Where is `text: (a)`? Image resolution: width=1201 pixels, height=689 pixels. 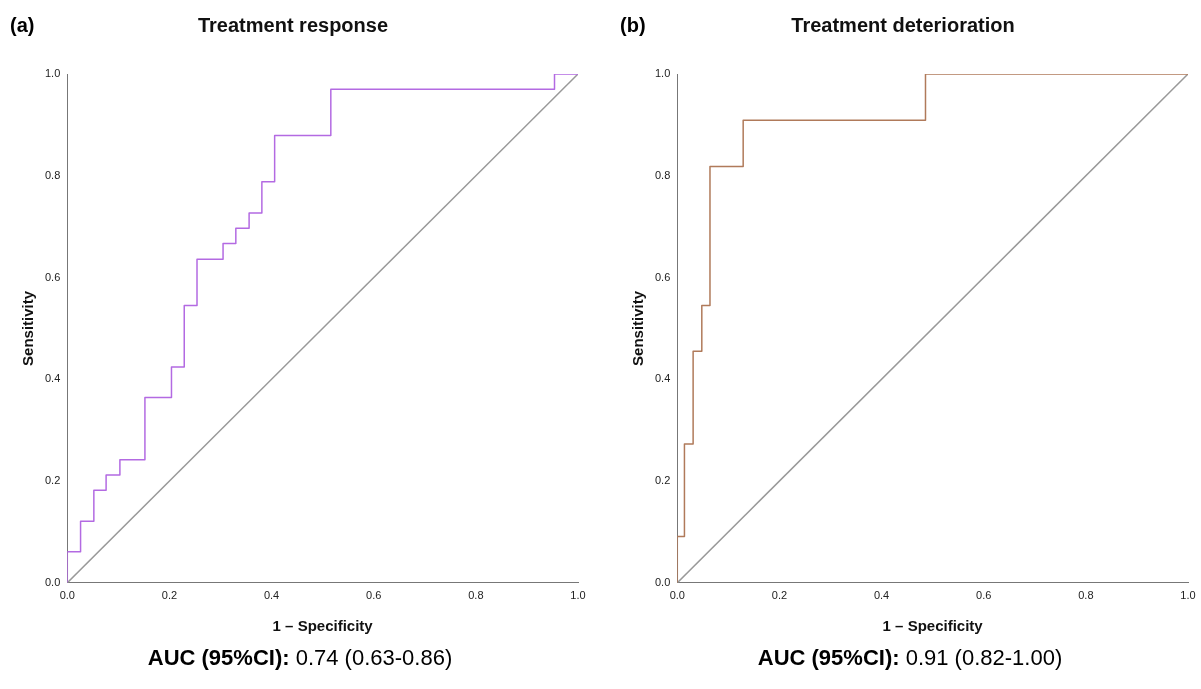
text: (a) is located at coordinates (22, 25).